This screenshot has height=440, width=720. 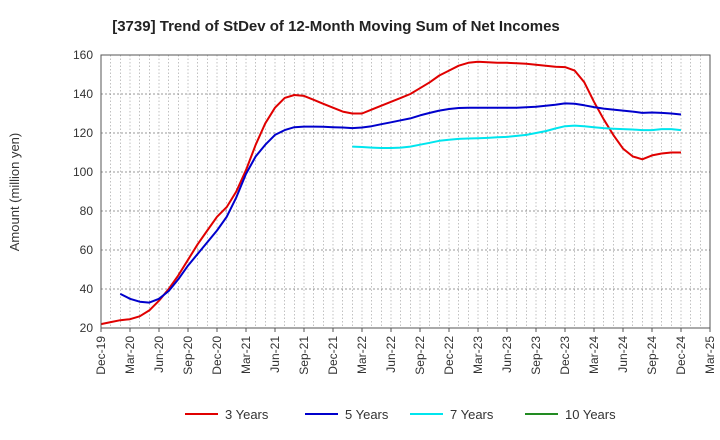 What do you see at coordinates (333, 355) in the screenshot?
I see `x-tick-label: Dec-21` at bounding box center [333, 355].